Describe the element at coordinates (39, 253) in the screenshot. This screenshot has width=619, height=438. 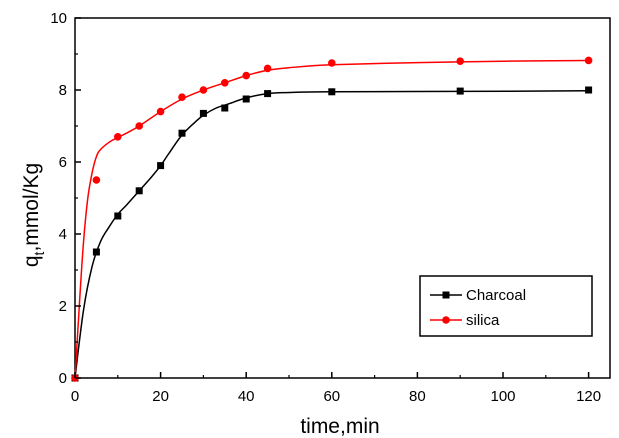
I see `y-axis-title-subscript: t` at that location.